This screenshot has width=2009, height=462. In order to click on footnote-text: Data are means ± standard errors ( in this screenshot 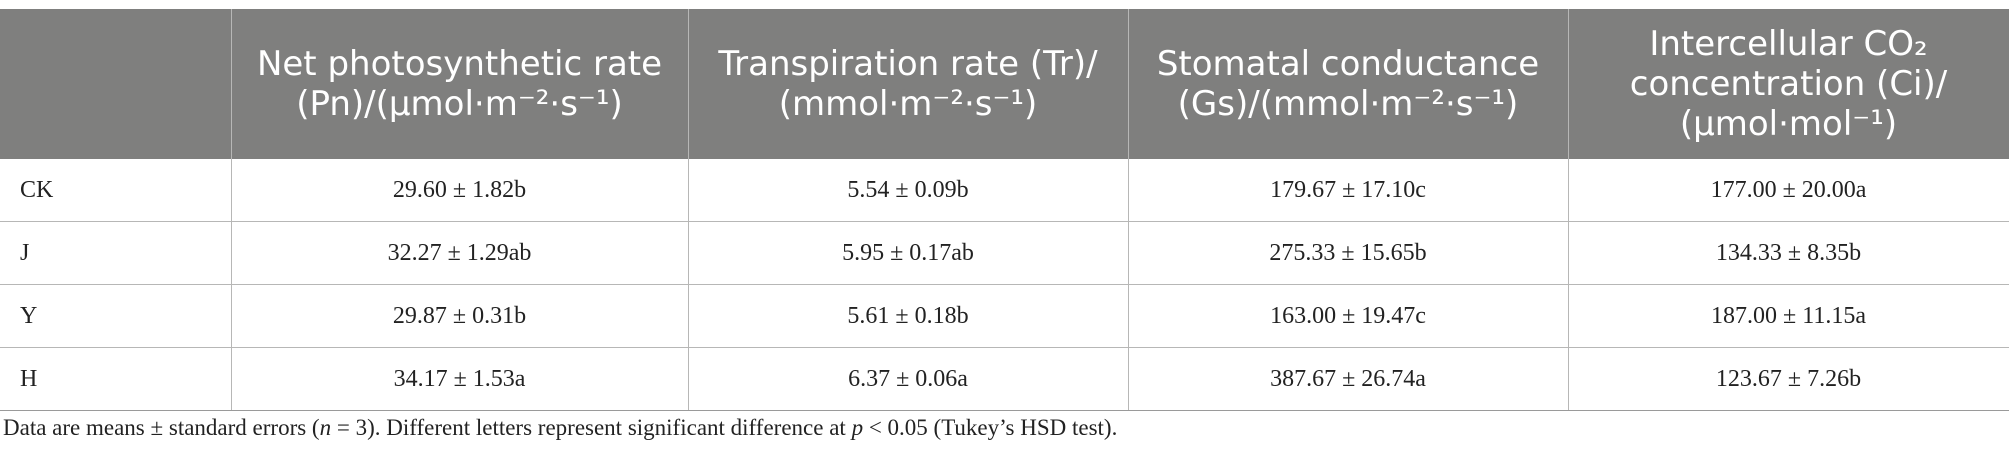, I will do `click(161, 427)`.